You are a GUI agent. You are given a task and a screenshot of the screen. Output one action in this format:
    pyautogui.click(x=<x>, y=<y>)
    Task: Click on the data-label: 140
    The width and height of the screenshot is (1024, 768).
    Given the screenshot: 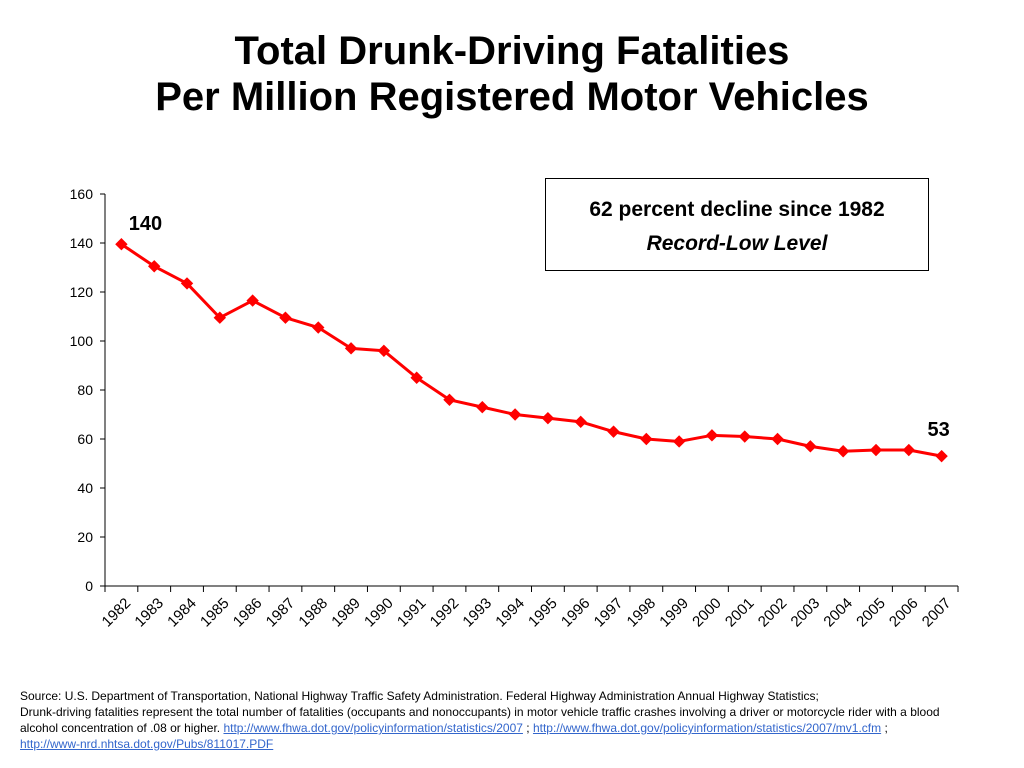 What is the action you would take?
    pyautogui.click(x=145, y=224)
    